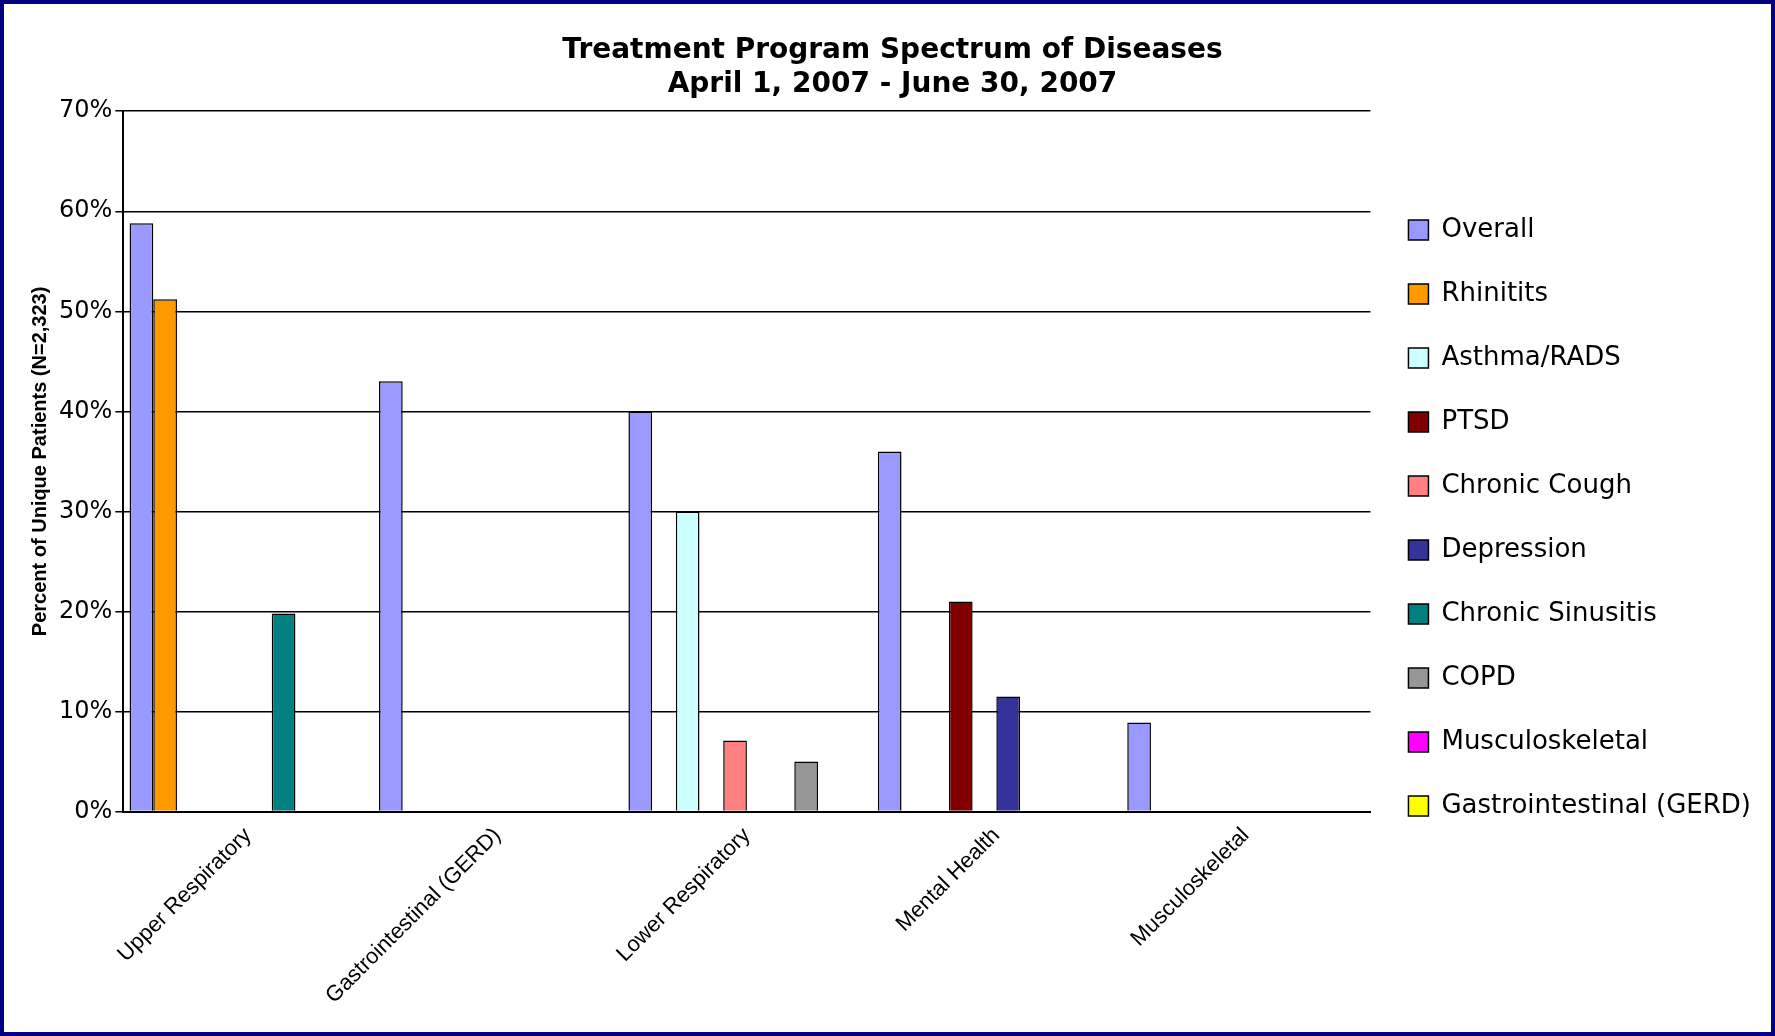  Describe the element at coordinates (892, 82) in the screenshot. I see `text: April 1, 2007 - June 30, 2007` at that location.